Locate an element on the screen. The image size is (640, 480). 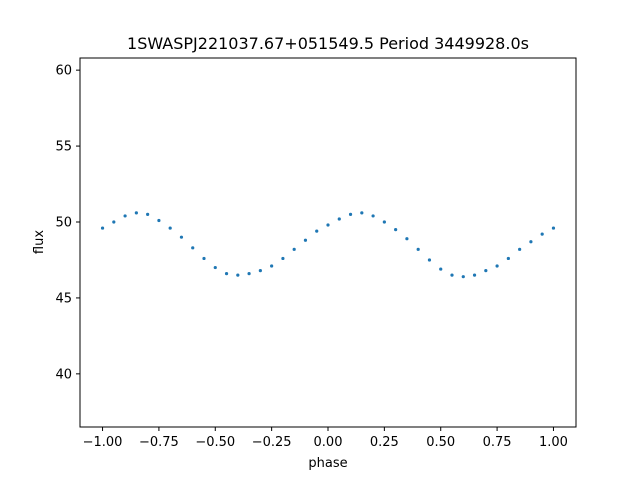
y-tick-label: 40 is located at coordinates (63, 374).